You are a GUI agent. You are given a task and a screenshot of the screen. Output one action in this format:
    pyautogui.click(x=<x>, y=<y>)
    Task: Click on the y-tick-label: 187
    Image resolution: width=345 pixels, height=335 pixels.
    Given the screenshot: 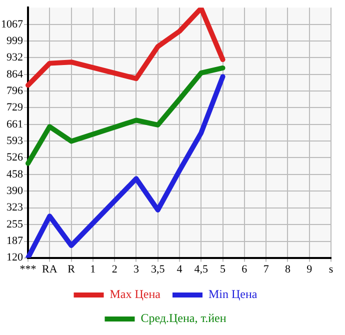 What is the action you would take?
    pyautogui.click(x=15, y=241)
    